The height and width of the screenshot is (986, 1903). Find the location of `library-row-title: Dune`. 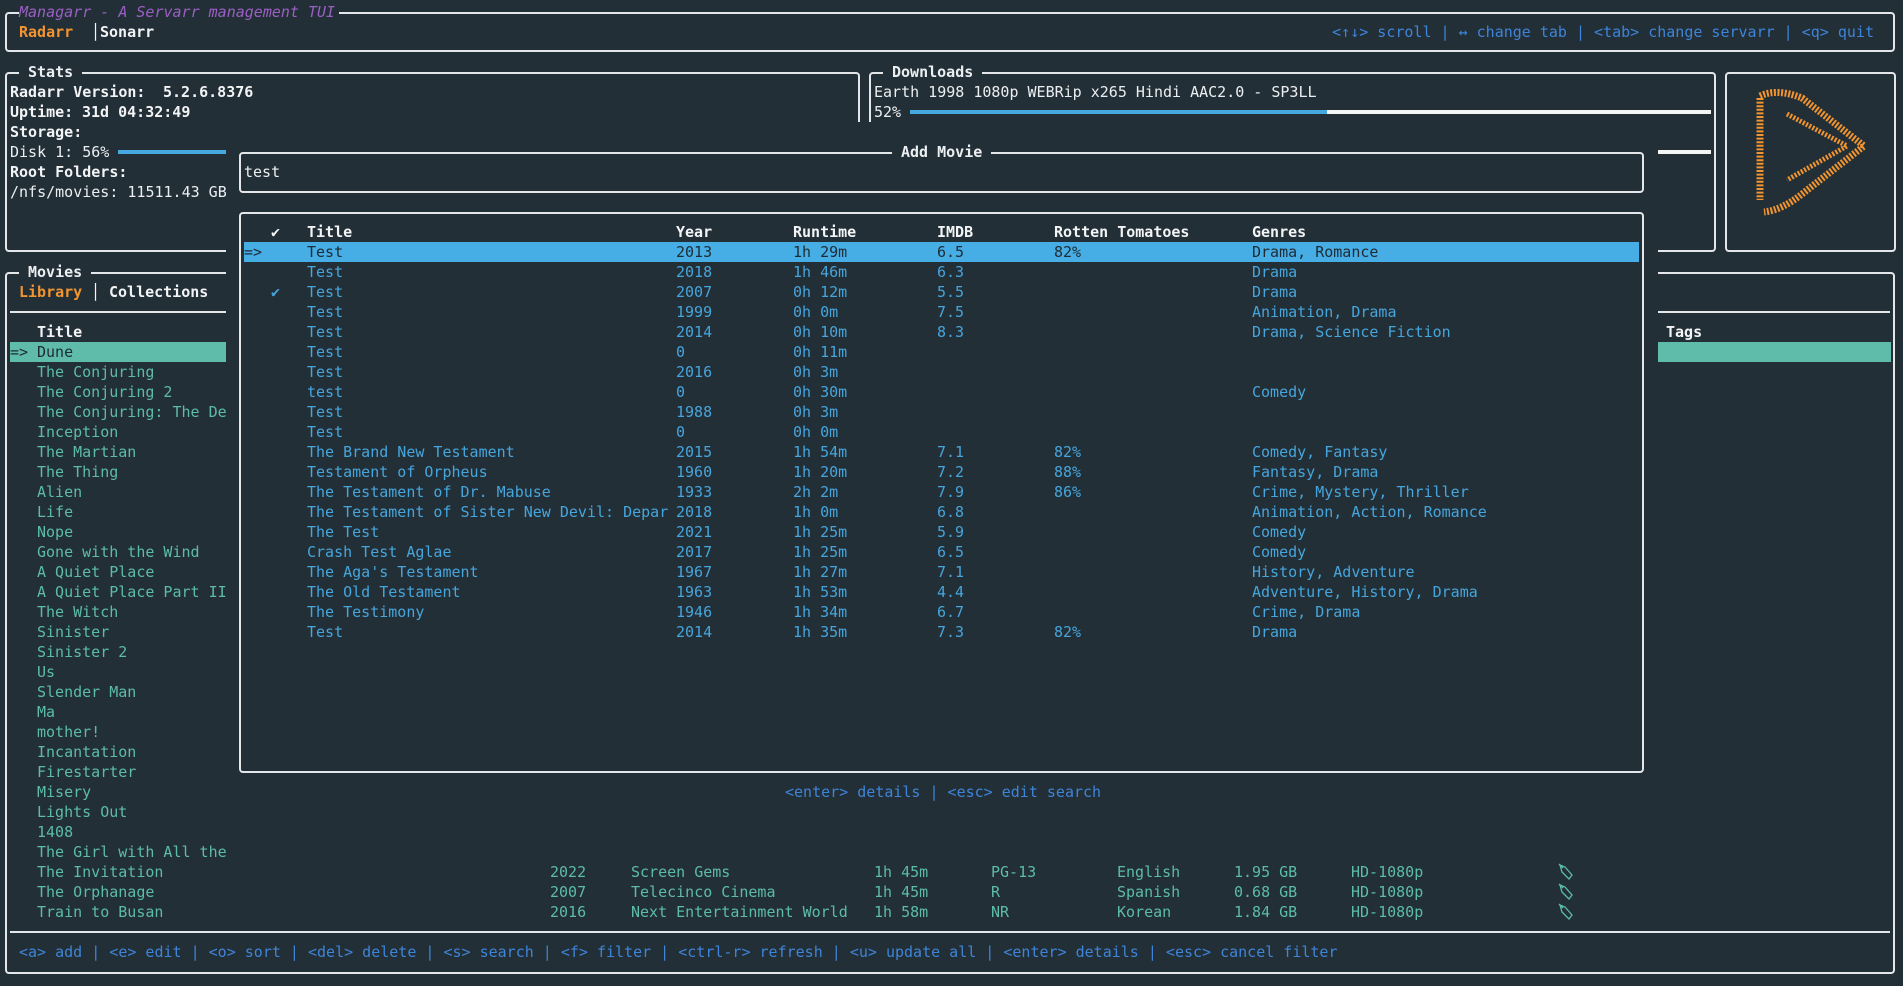

library-row-title: Dune is located at coordinates (55, 352).